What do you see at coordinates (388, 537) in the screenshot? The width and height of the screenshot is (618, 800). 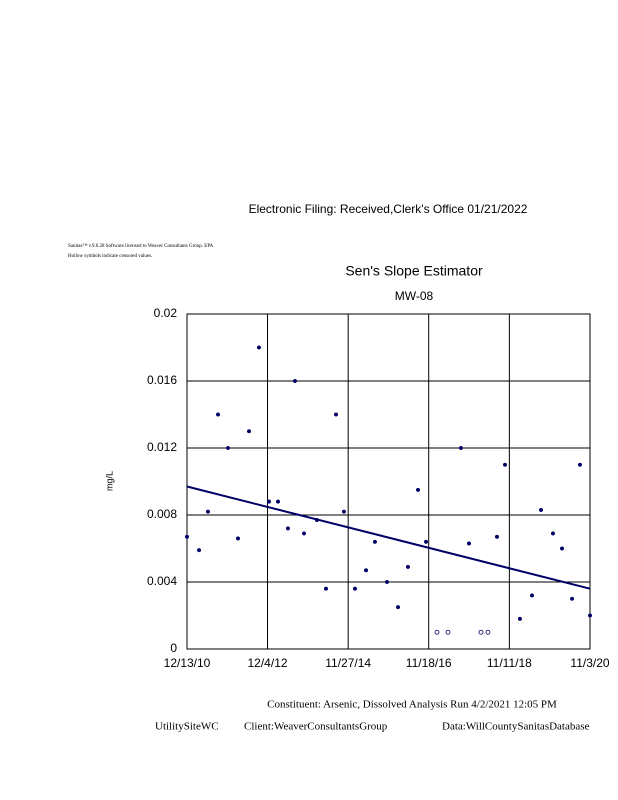 I see `trend-line` at bounding box center [388, 537].